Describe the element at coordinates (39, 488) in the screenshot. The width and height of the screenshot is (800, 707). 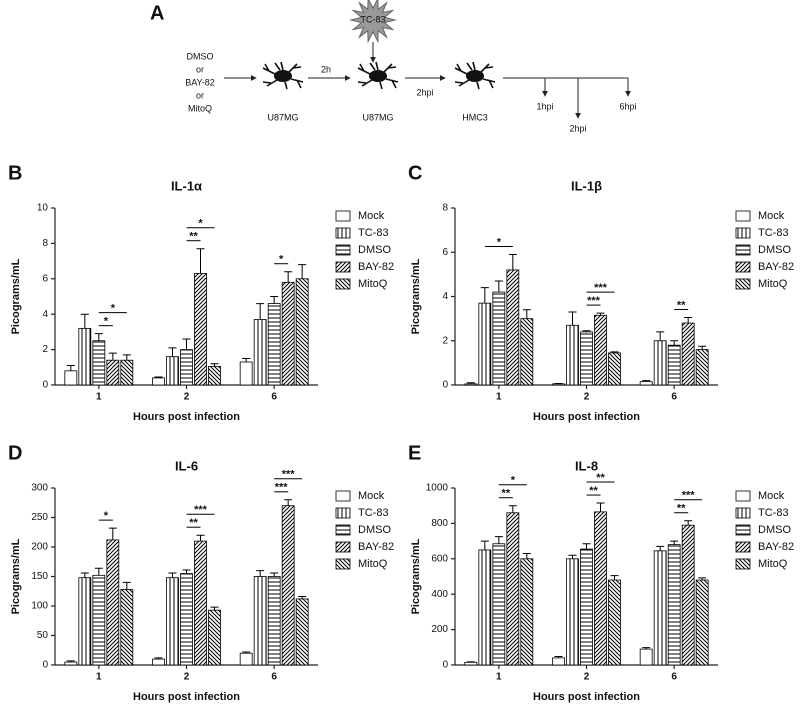
I see `y-tick-label: 300` at that location.